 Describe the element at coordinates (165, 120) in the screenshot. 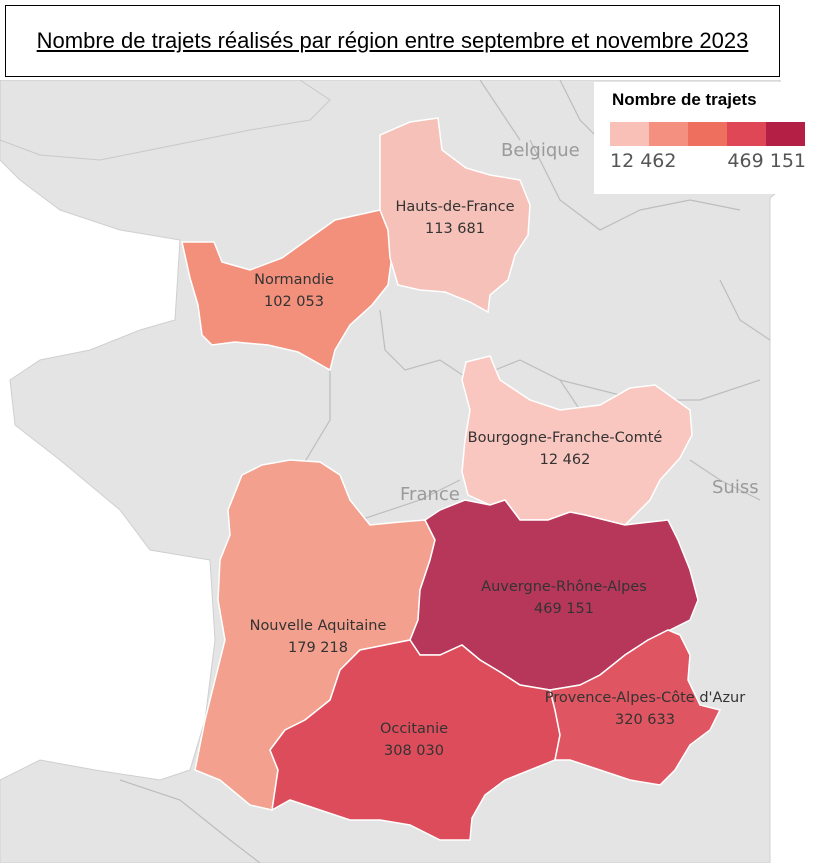

I see `english-channel-coast` at that location.